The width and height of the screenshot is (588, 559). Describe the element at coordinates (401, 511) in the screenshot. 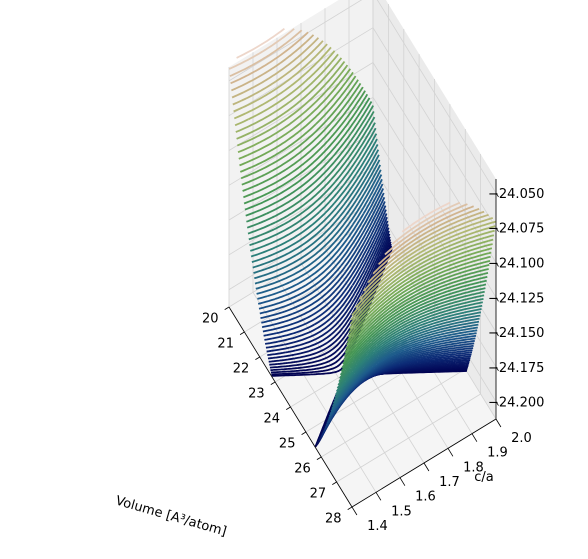

I see `y-tick-label: 1.5` at that location.